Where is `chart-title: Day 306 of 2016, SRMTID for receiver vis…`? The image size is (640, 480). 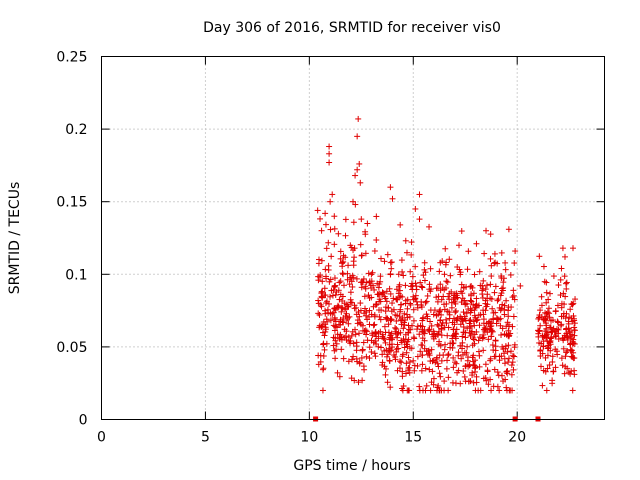 chart-title: Day 306 of 2016, SRMTID for receiver vis… is located at coordinates (352, 28).